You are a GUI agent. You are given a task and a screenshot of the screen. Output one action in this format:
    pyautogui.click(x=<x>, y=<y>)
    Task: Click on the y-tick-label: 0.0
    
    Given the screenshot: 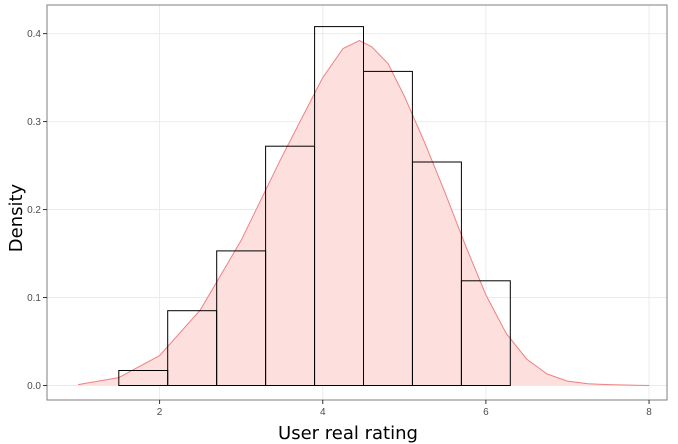 What is the action you would take?
    pyautogui.click(x=34, y=386)
    